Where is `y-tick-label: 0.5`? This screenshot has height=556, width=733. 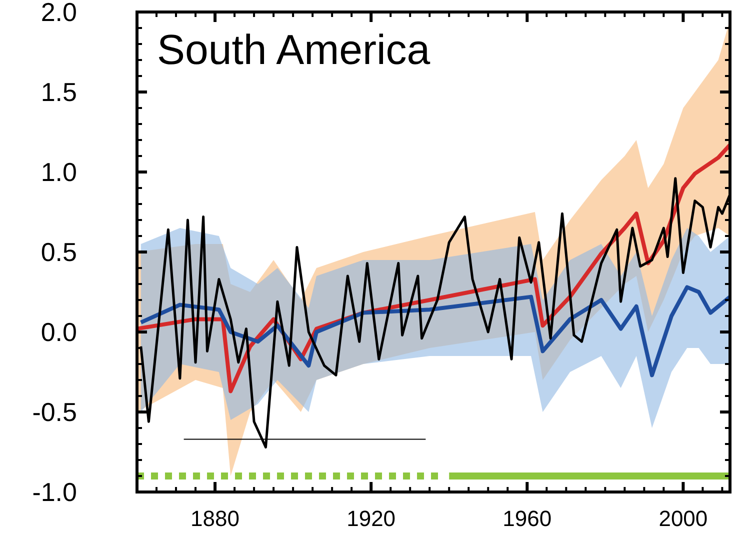 y-tick-label: 0.5 is located at coordinates (58, 252).